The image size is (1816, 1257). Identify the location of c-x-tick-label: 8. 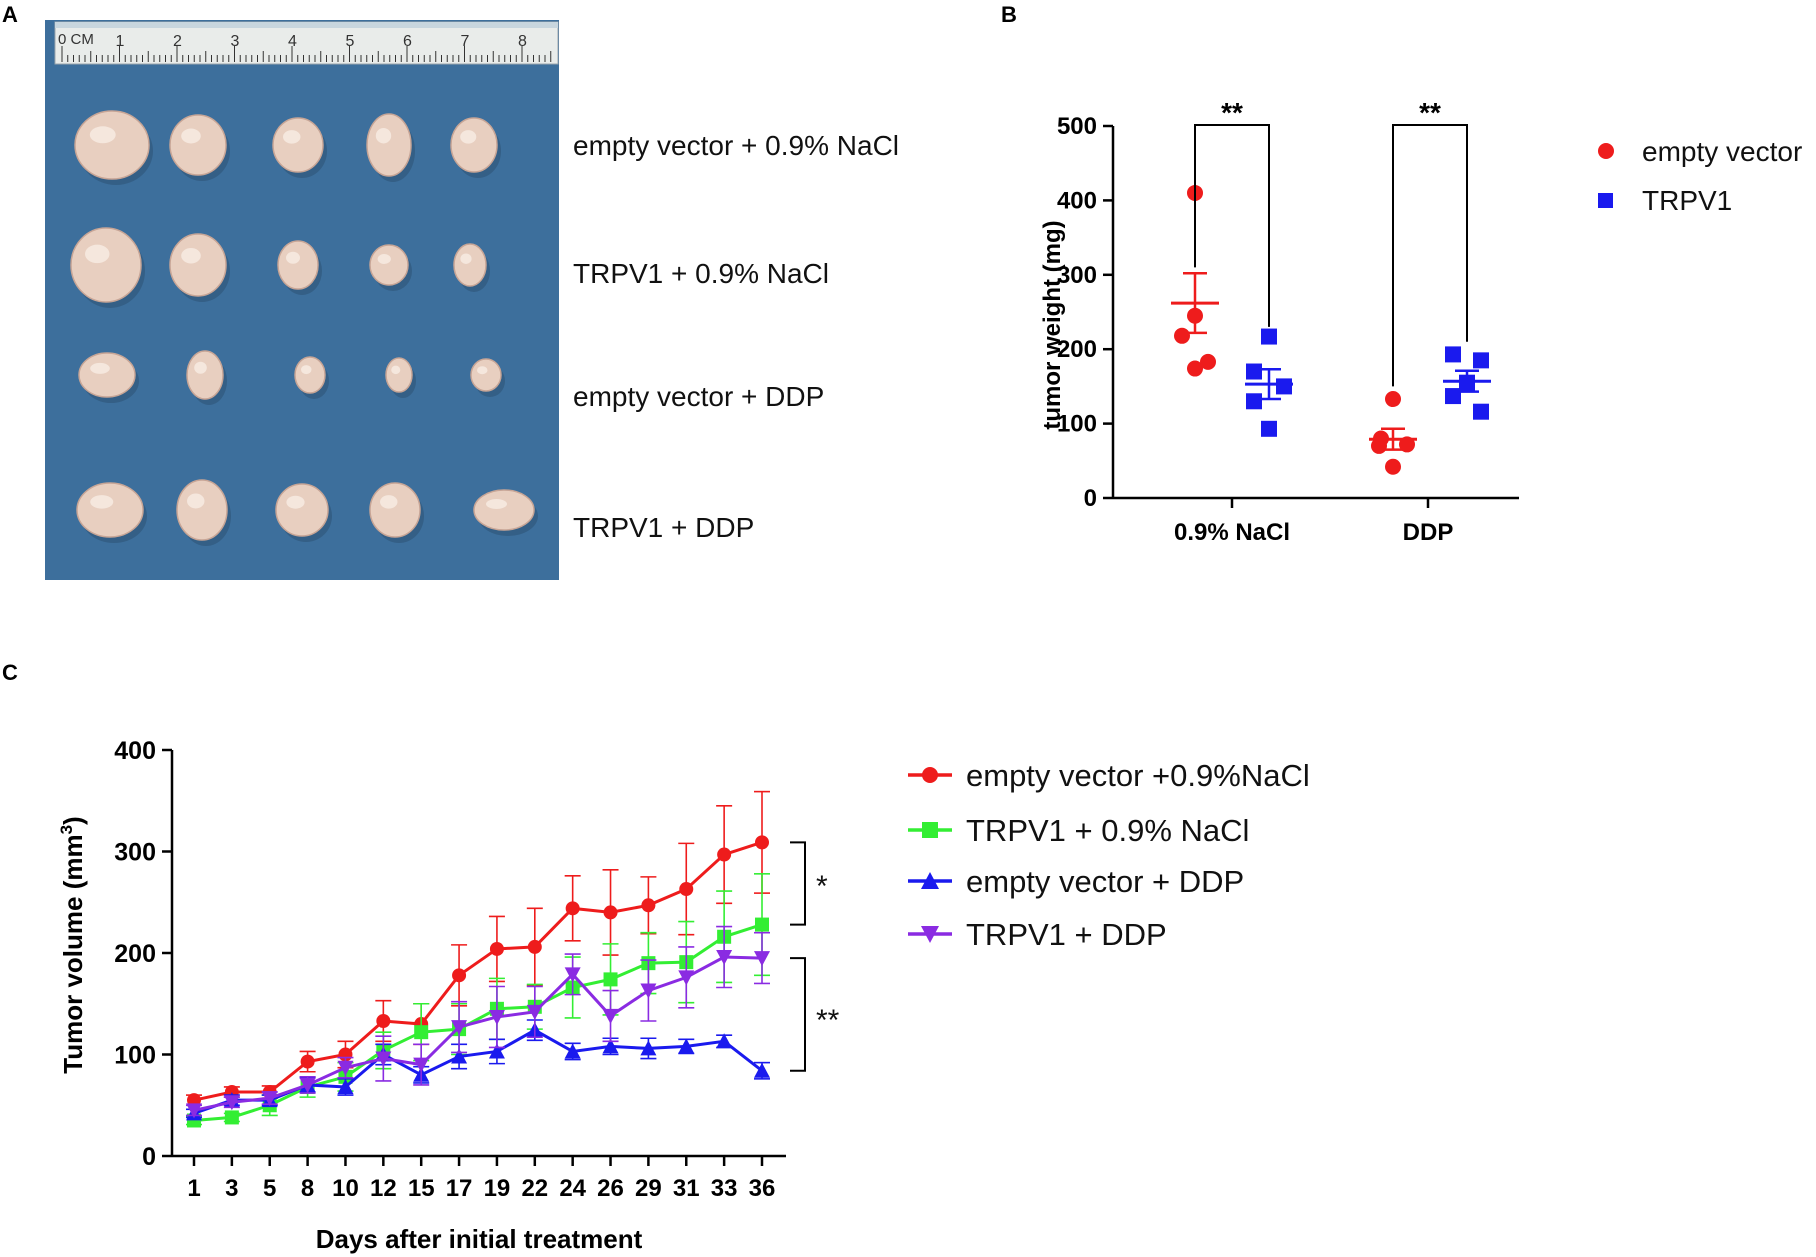
(307, 1188).